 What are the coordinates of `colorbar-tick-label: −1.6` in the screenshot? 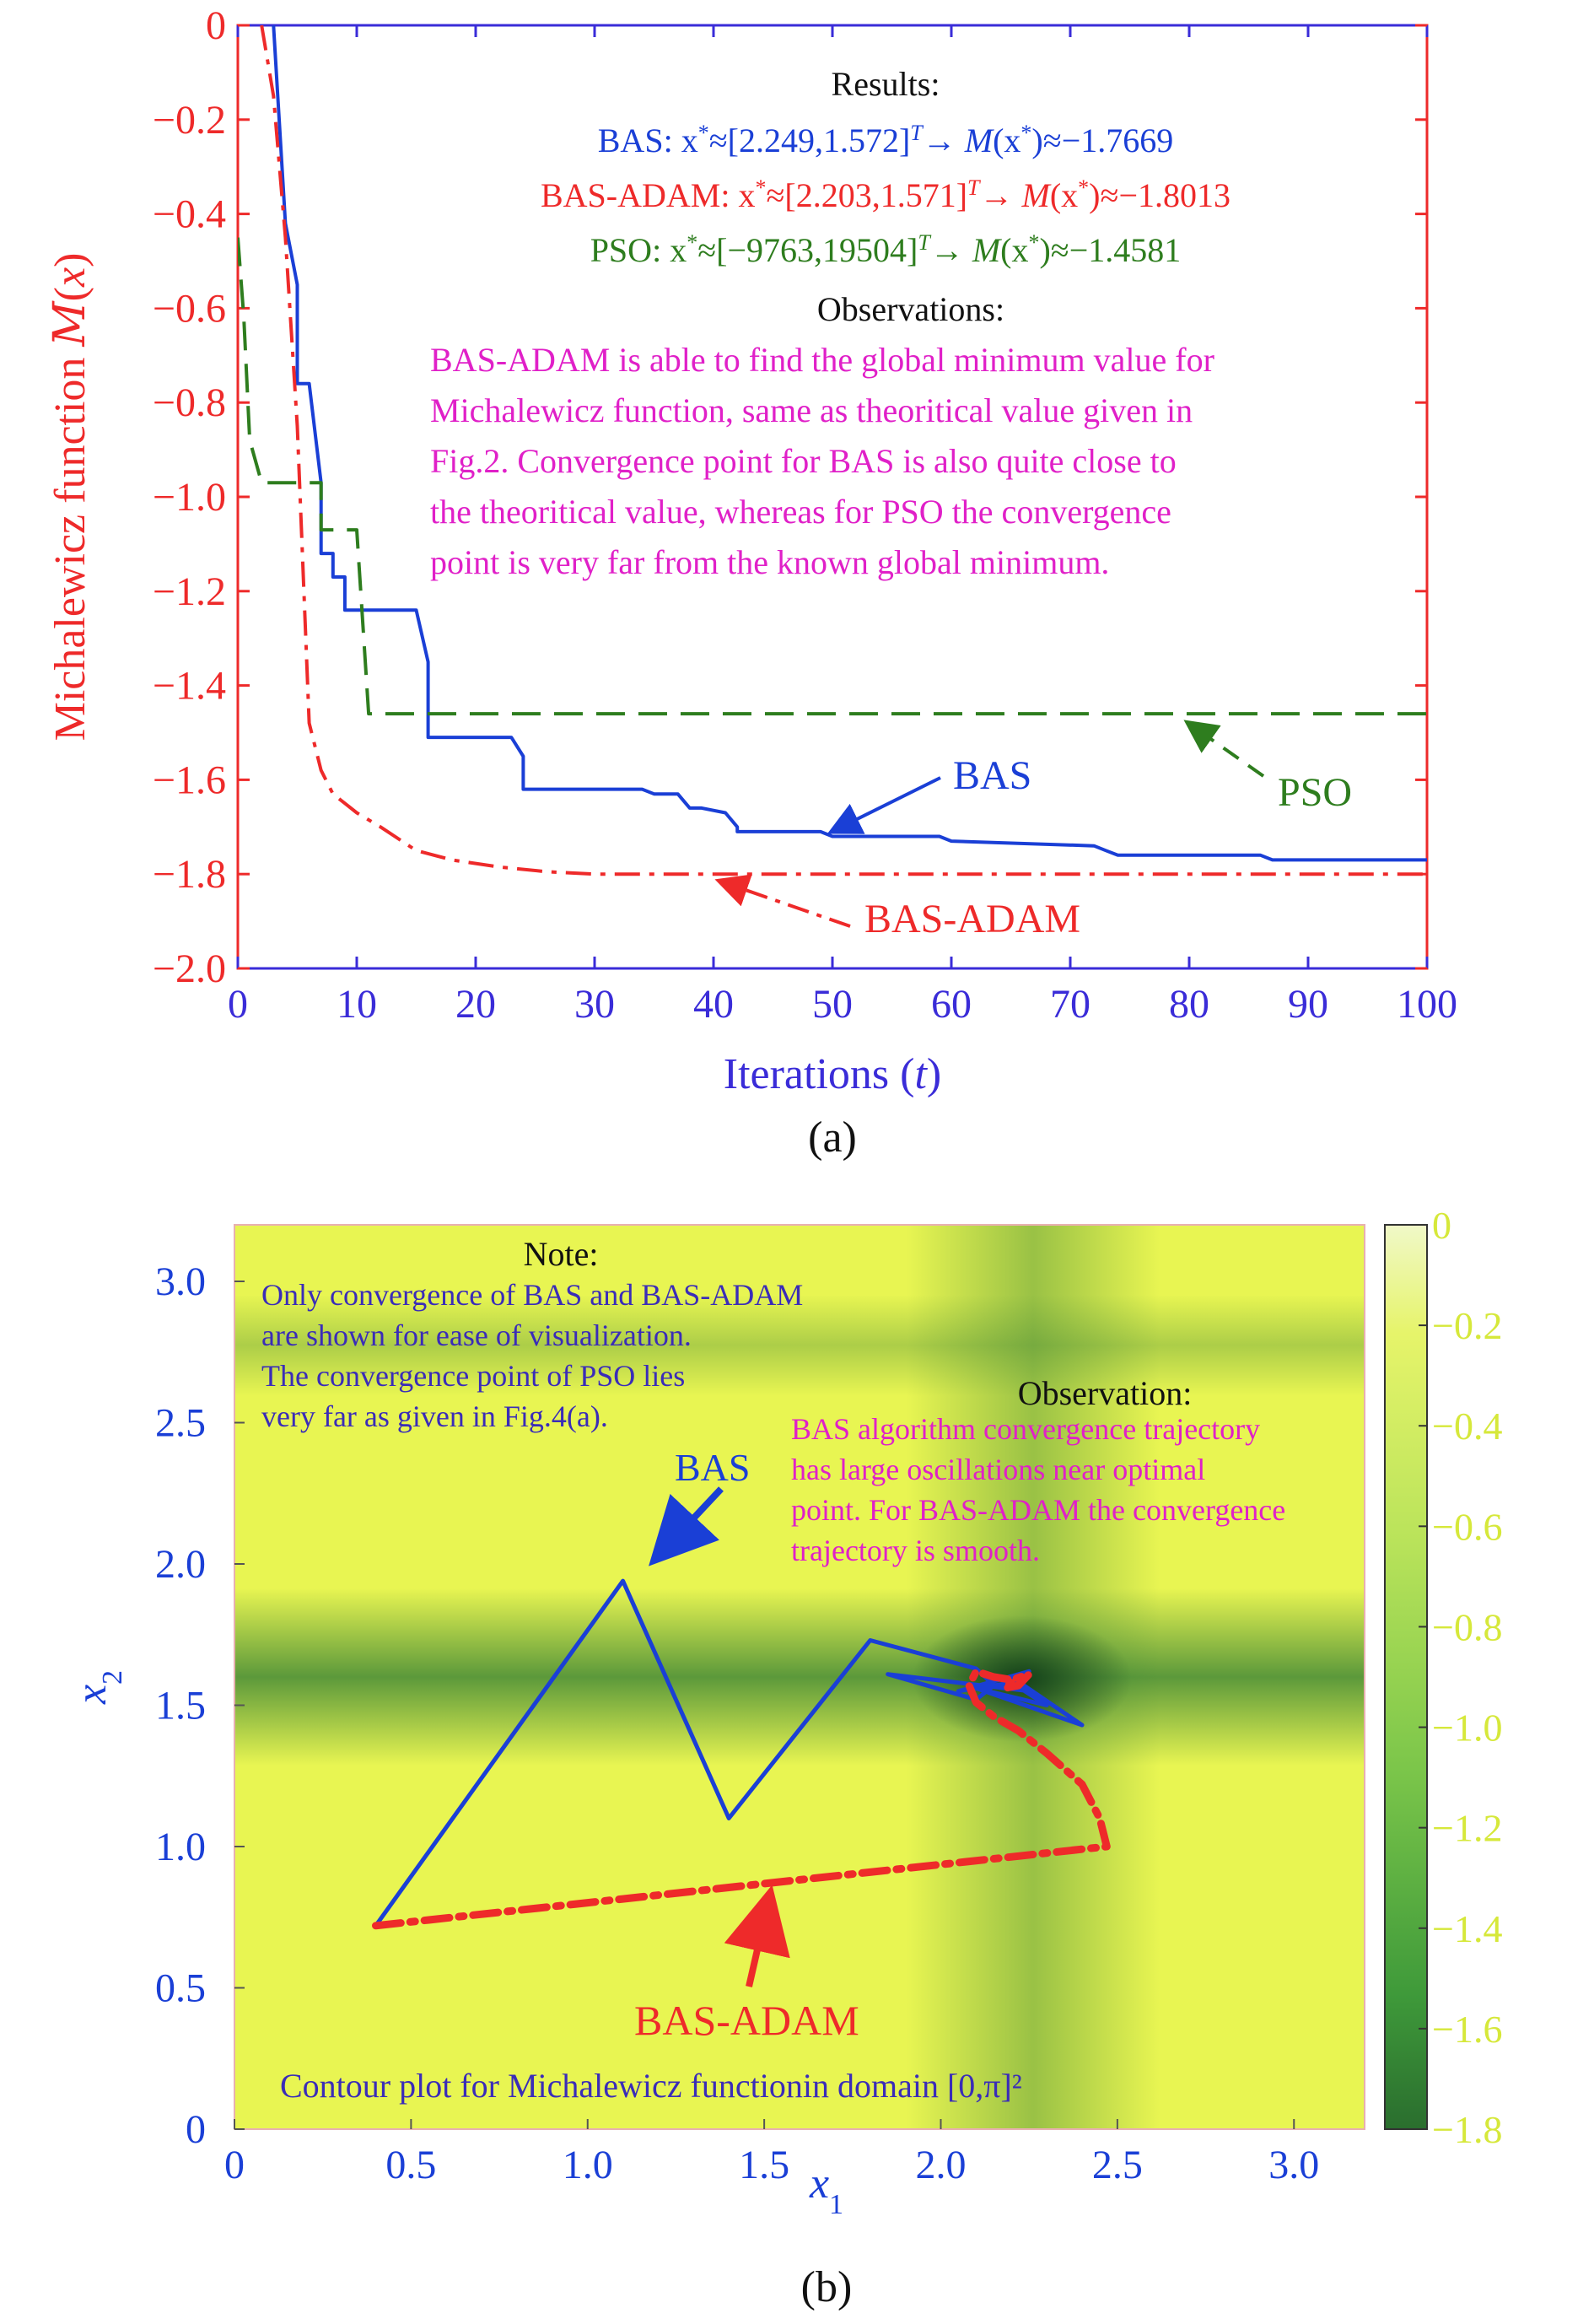 It's located at (1467, 2029).